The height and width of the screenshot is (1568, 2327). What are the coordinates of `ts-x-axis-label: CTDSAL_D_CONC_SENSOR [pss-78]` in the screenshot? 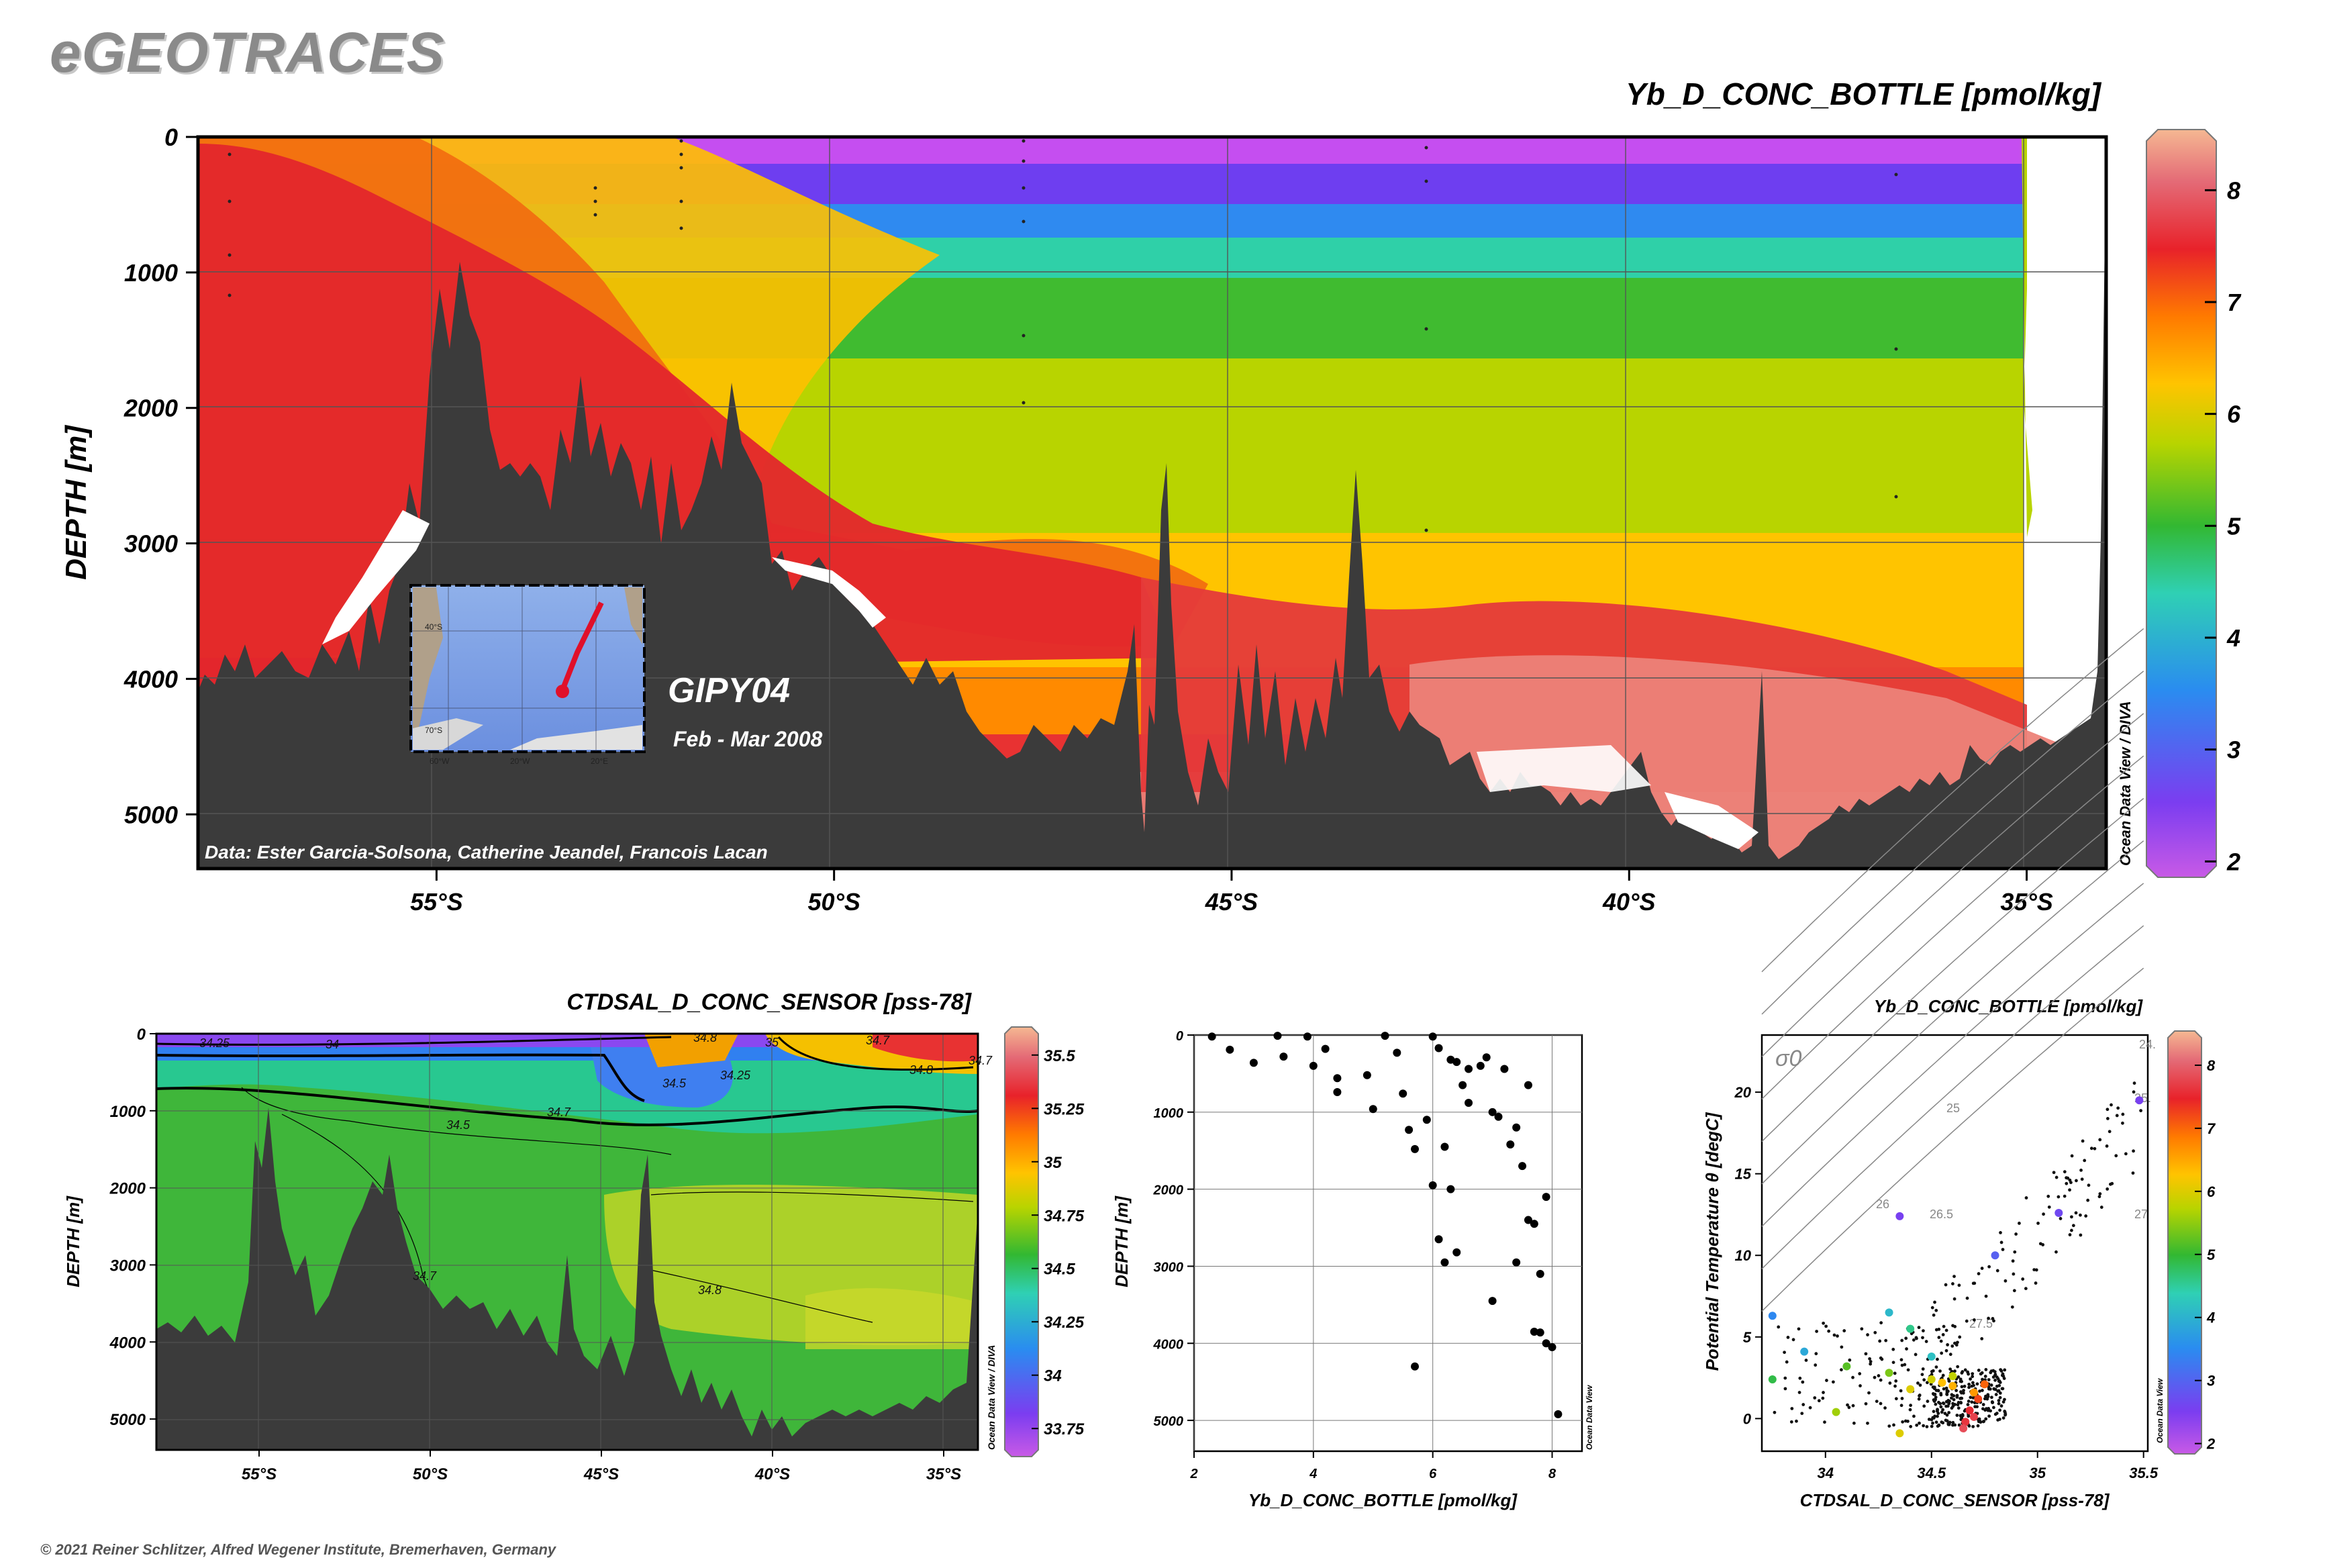 It's located at (1955, 1500).